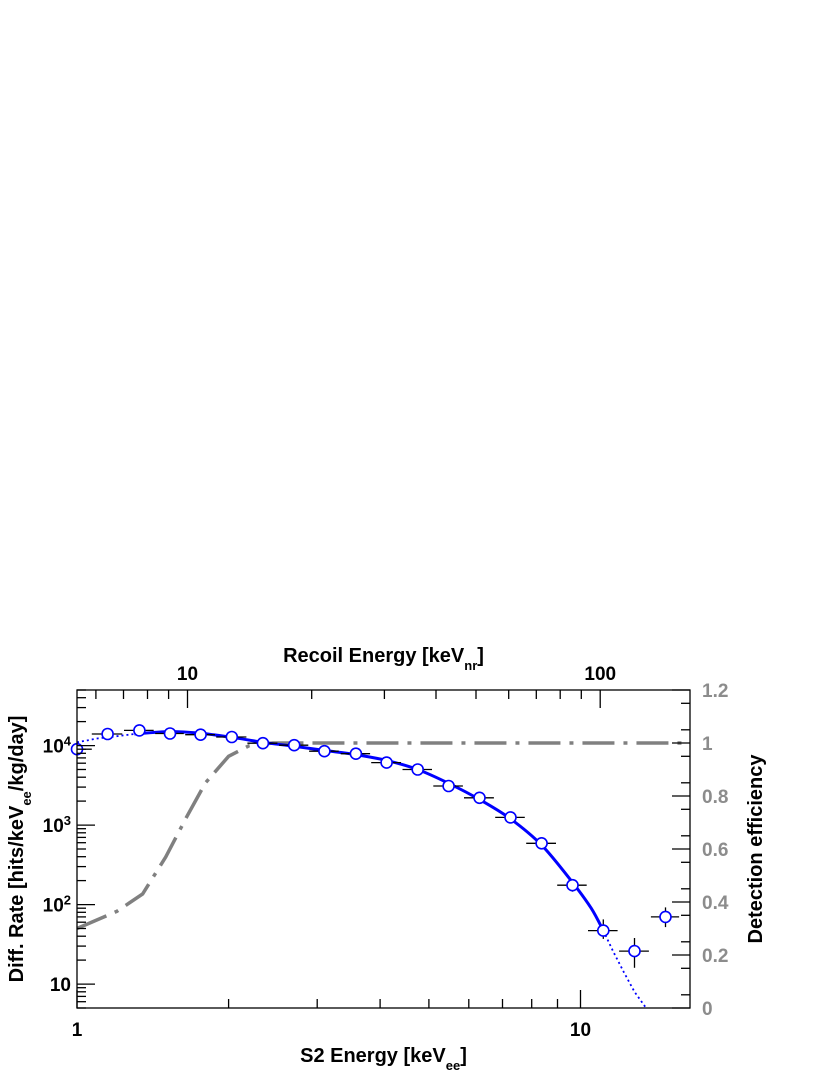  I want to click on y2-tick-label: 1.2, so click(715, 691).